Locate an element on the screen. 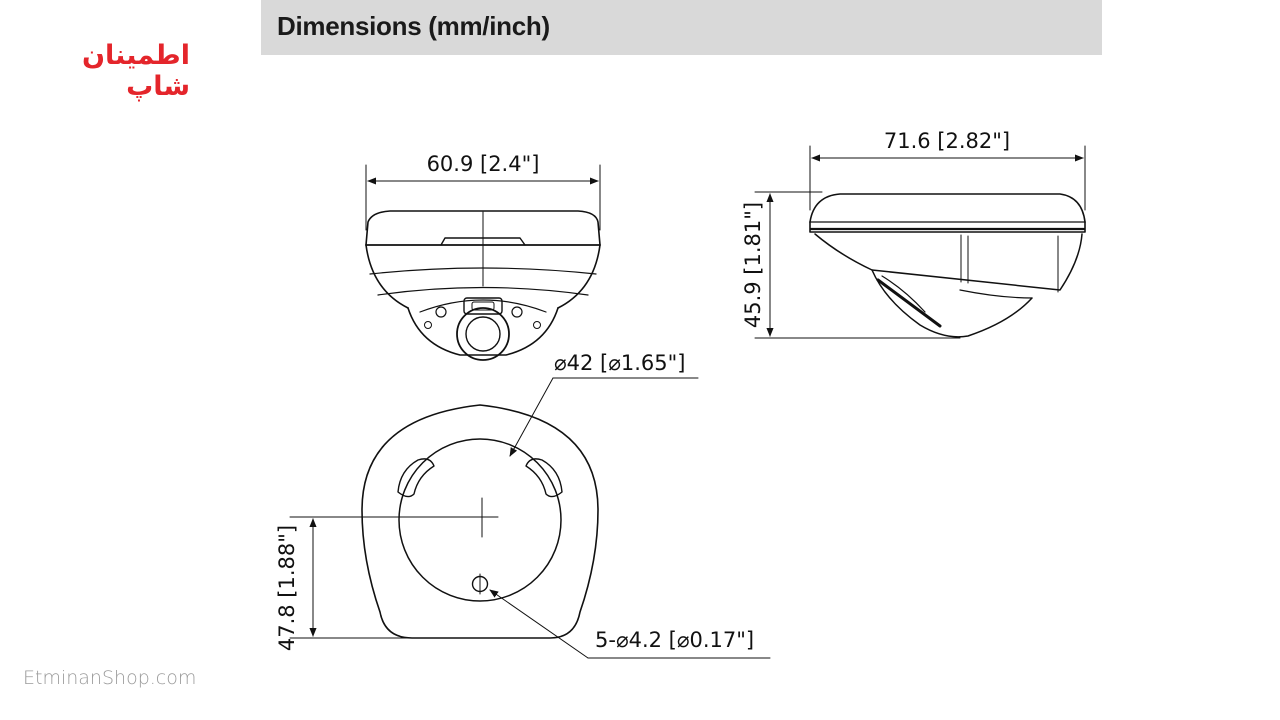  front-dome-edge is located at coordinates (483, 306).